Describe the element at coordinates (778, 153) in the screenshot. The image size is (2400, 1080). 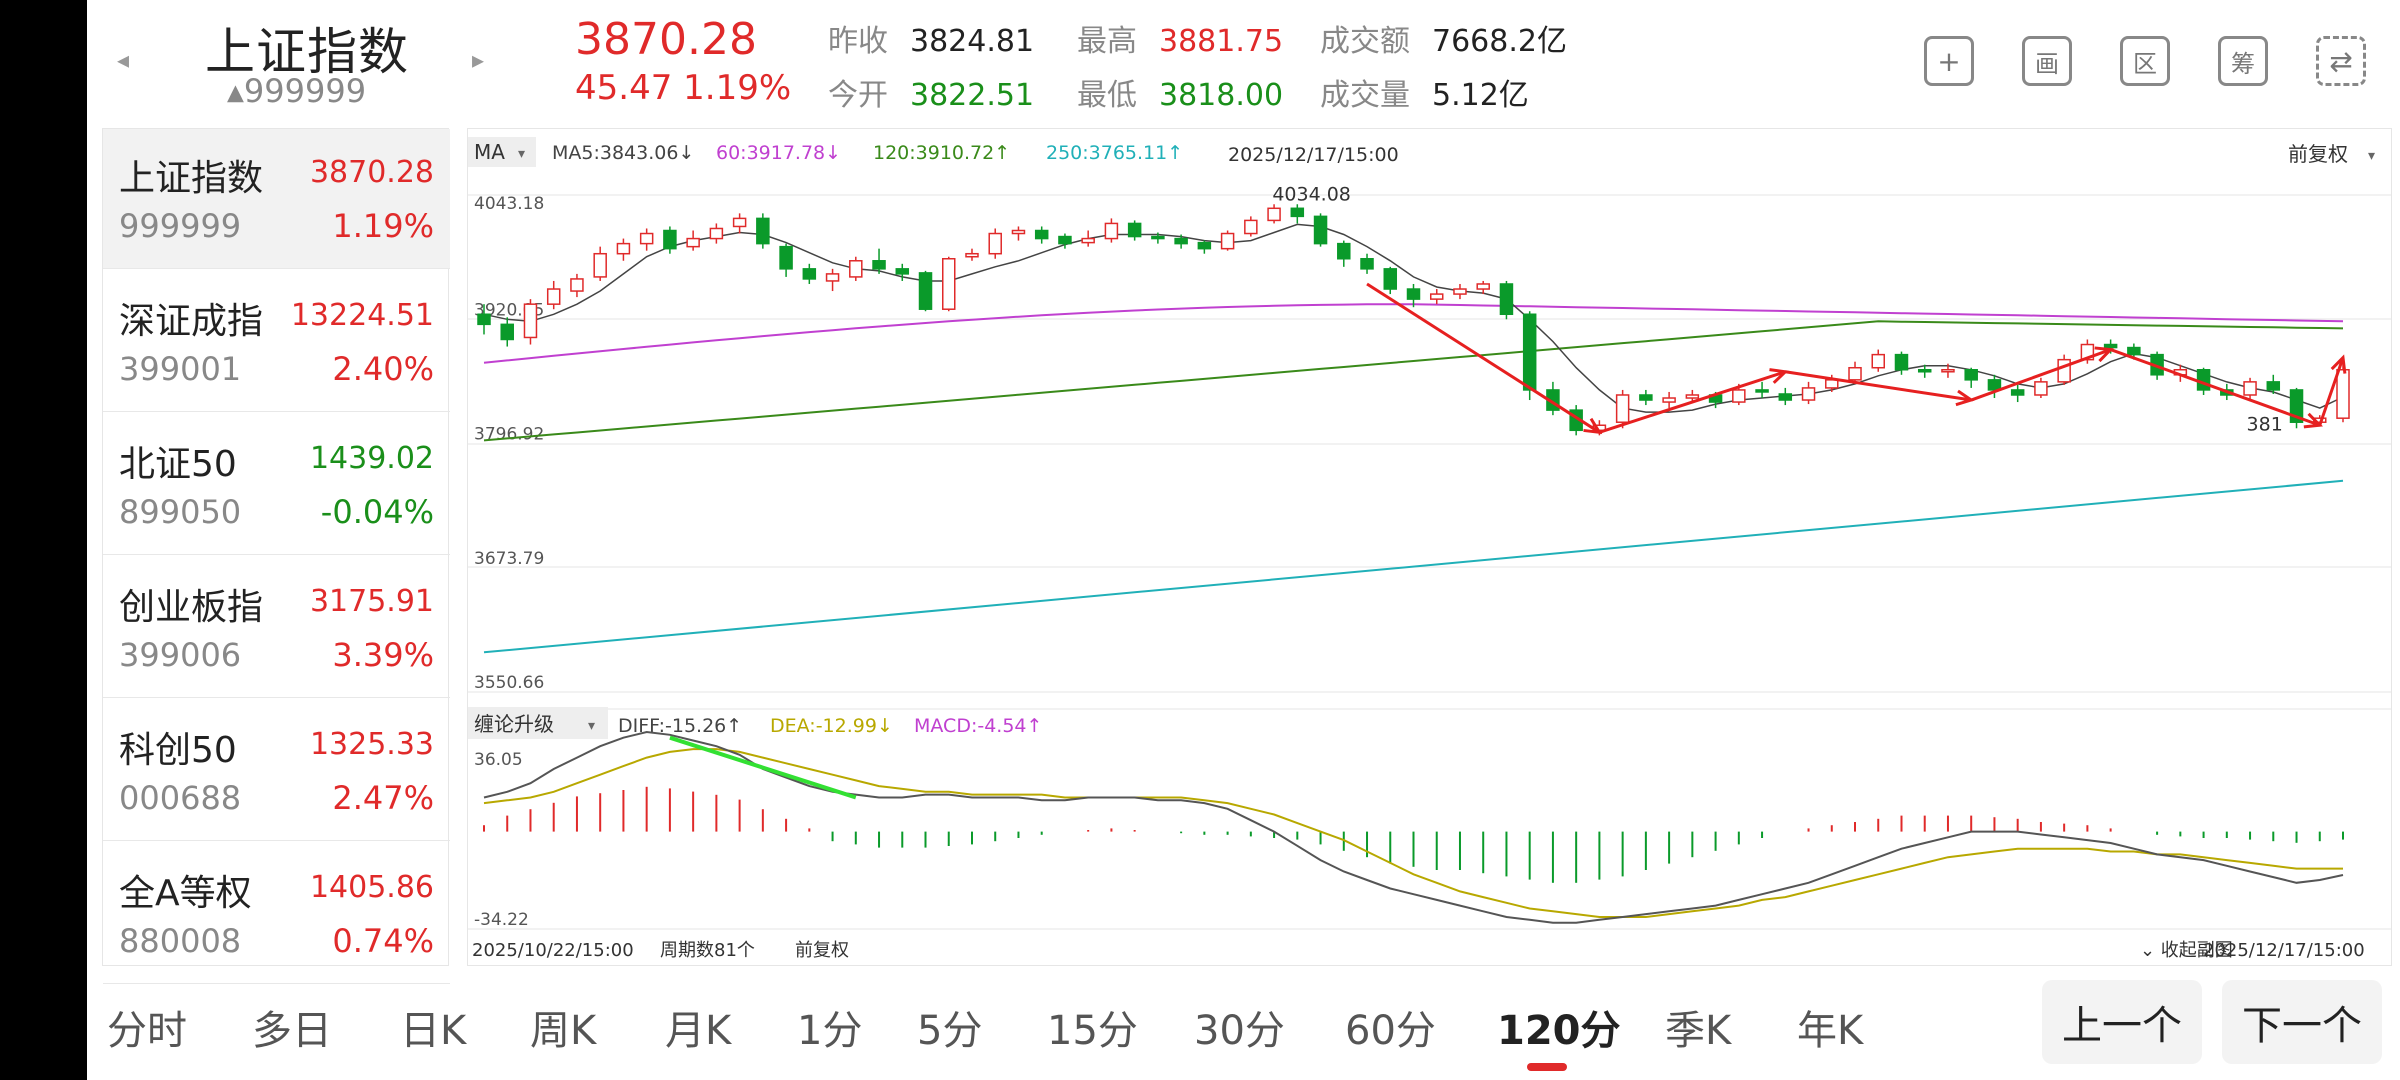
I see `ma60-legend: 60:3917.78↓` at that location.